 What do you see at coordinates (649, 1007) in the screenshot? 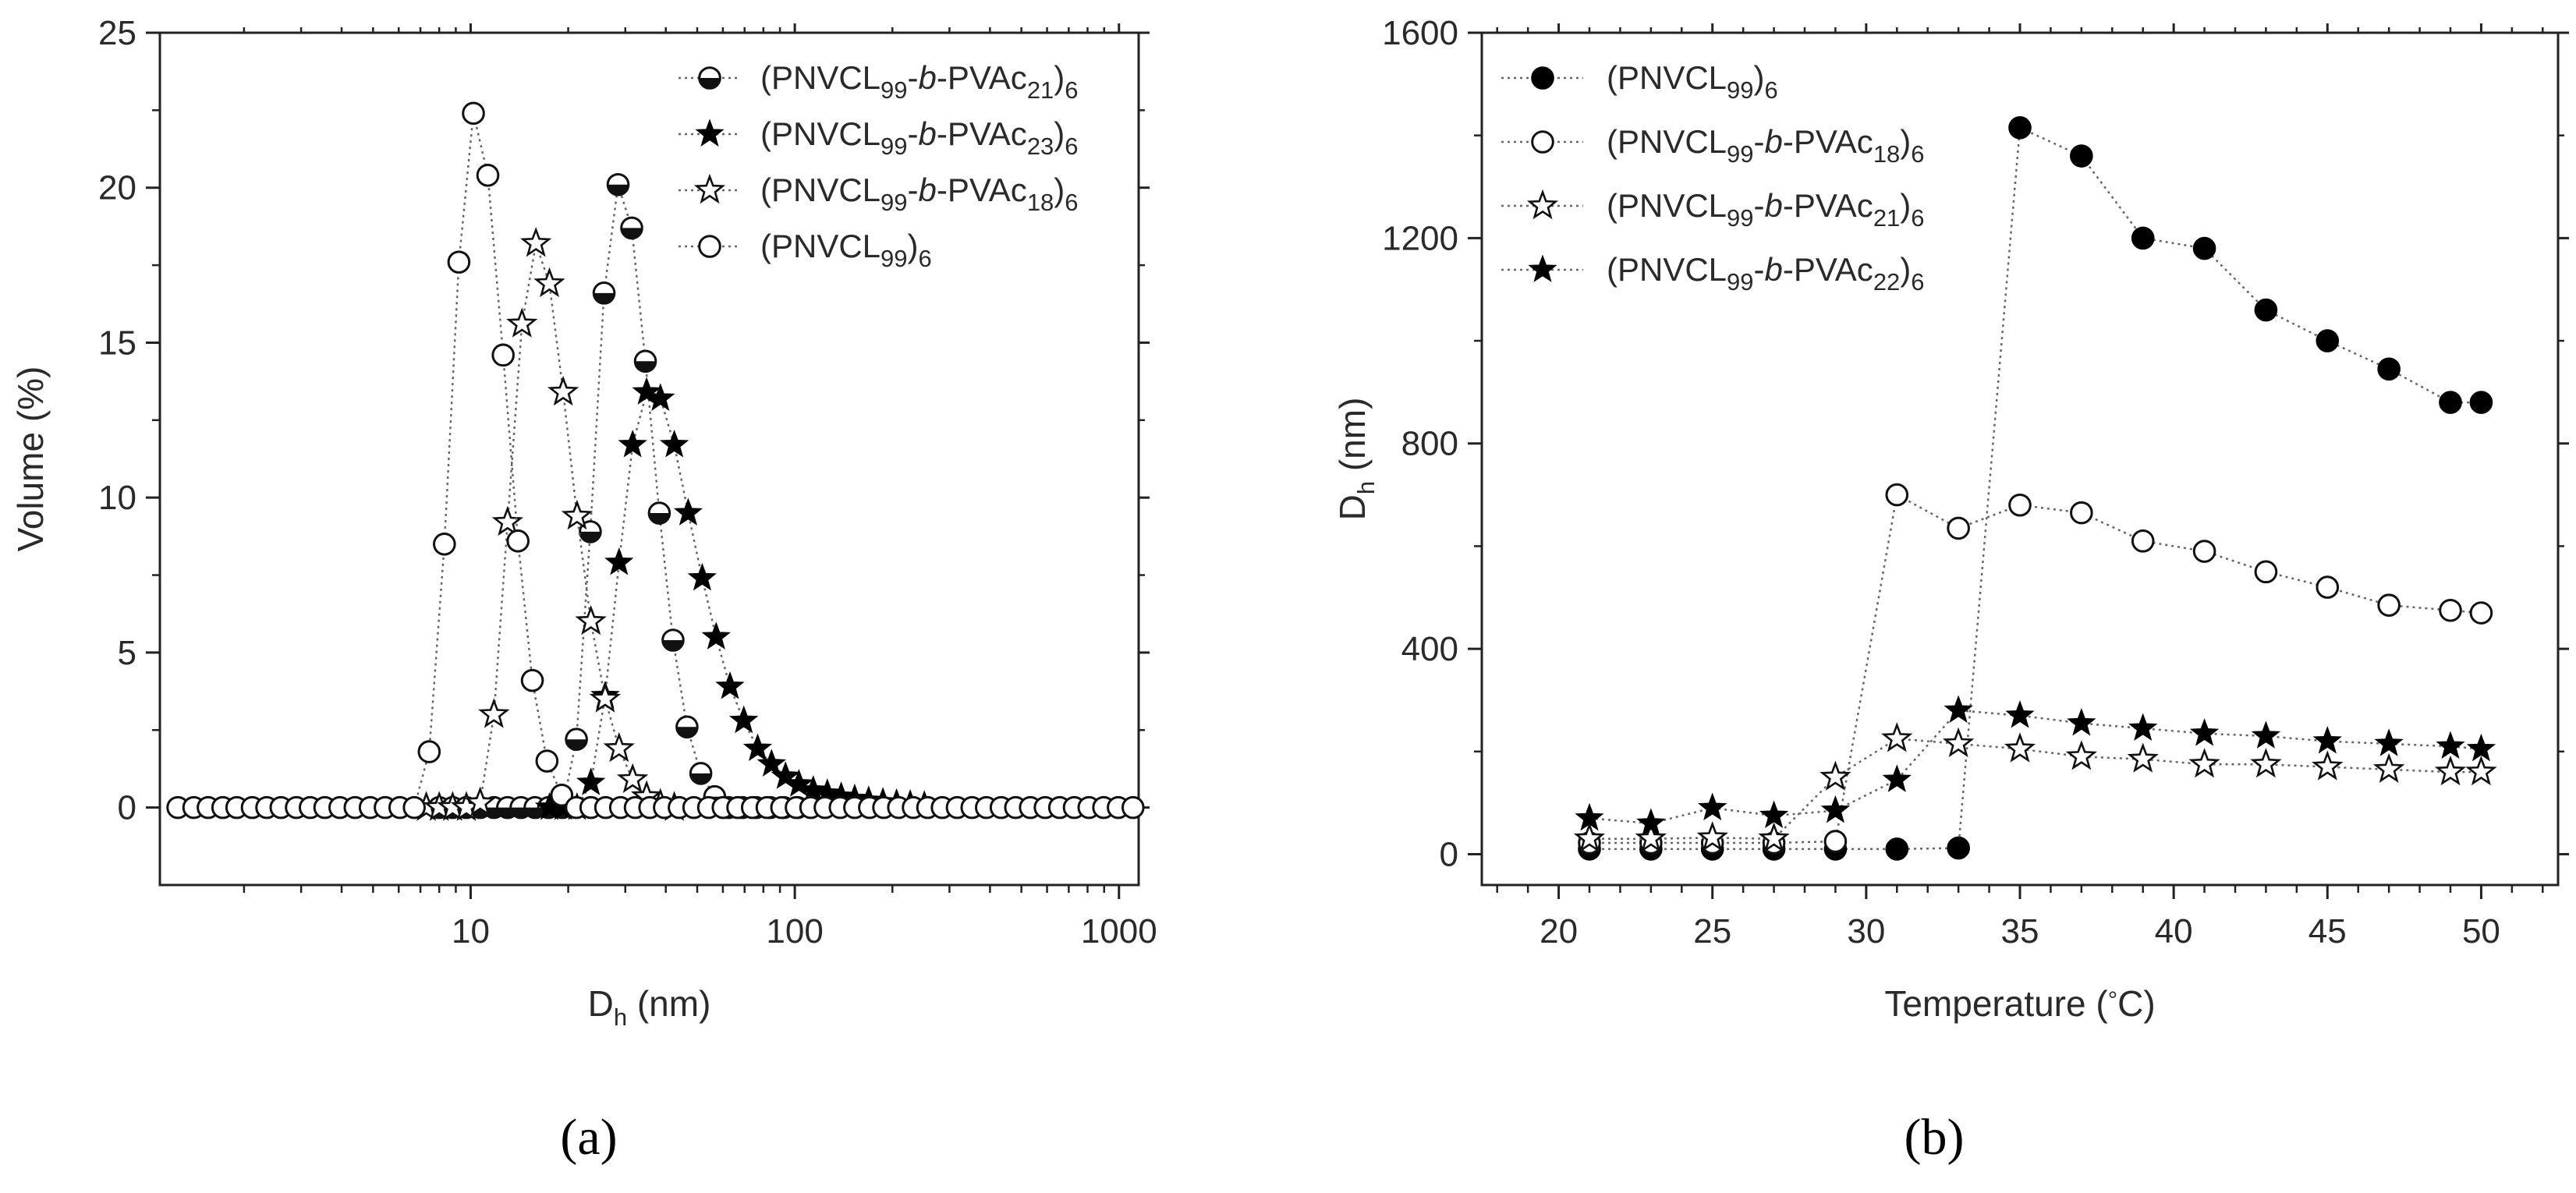
I see `x-axis-label: Dh (nm)` at bounding box center [649, 1007].